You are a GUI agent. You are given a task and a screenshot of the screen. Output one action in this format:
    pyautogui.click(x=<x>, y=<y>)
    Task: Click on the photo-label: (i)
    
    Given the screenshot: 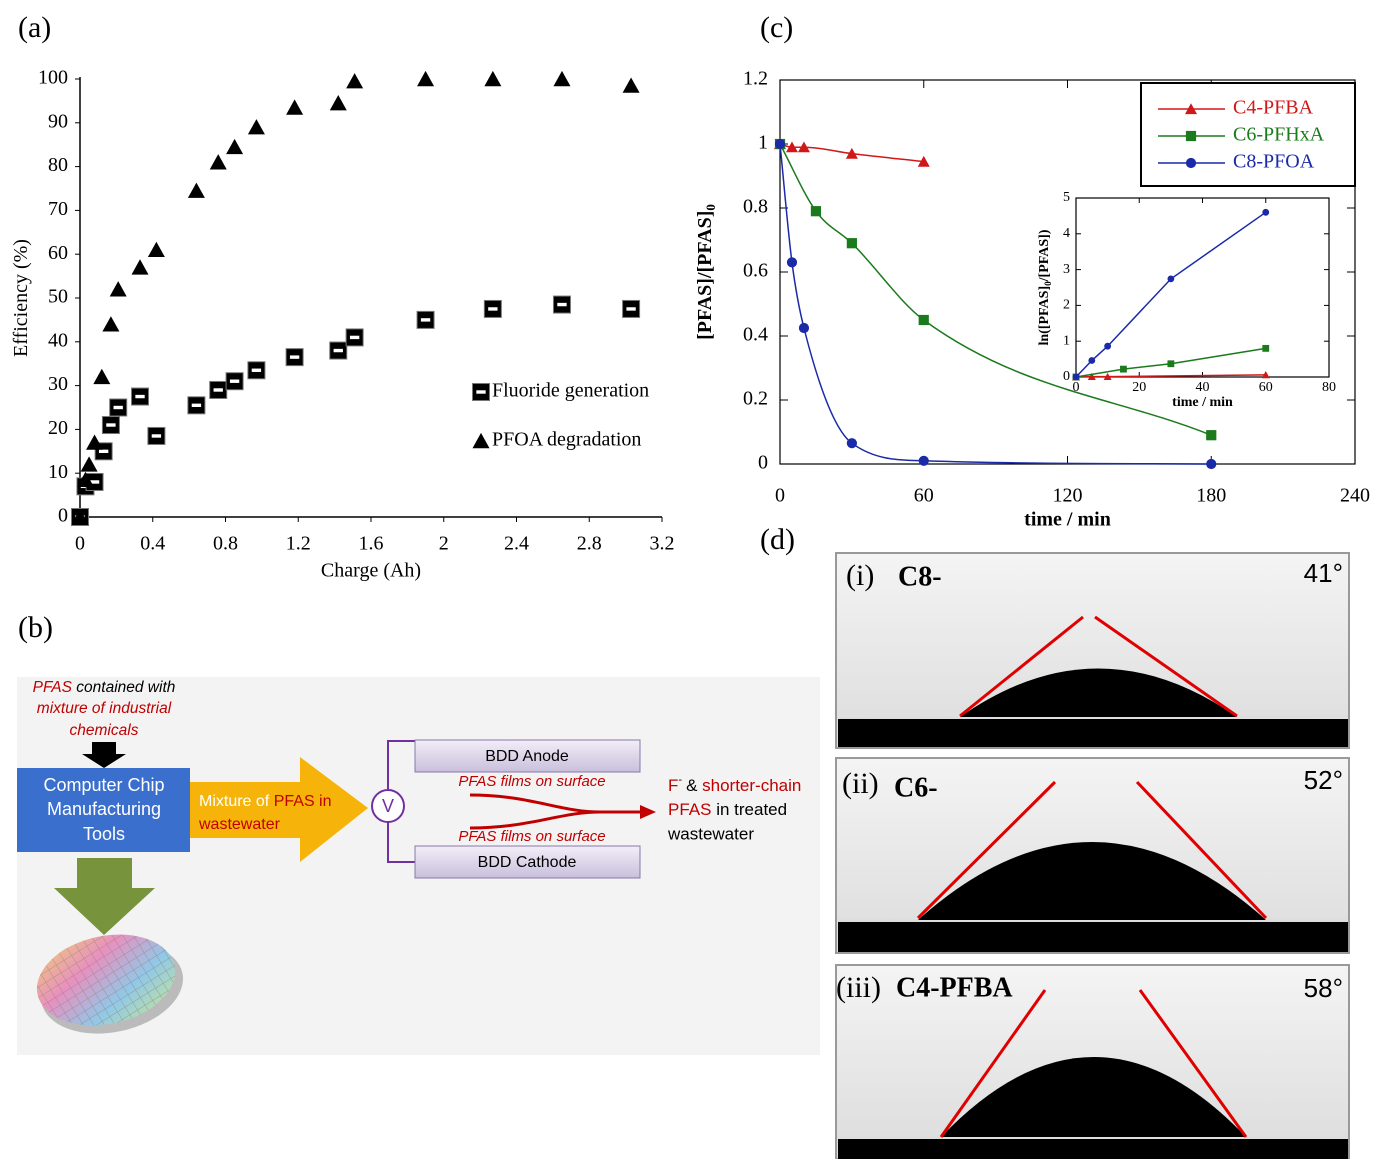 What is the action you would take?
    pyautogui.click(x=860, y=575)
    